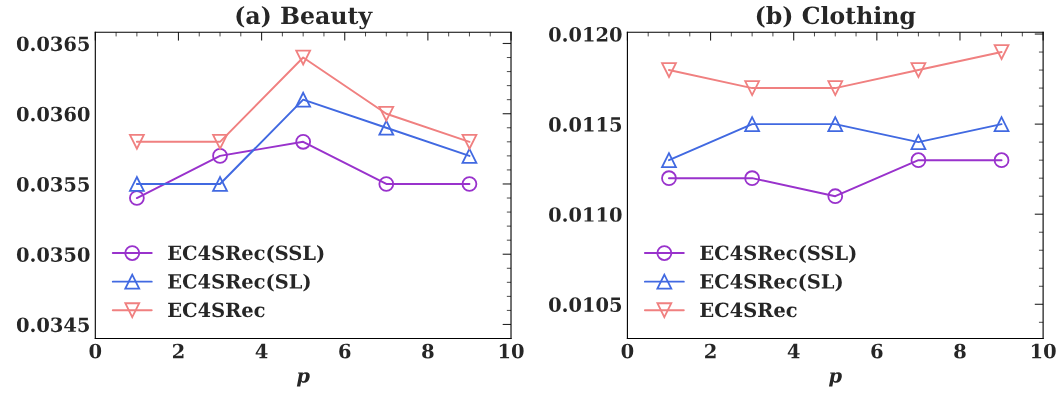 This screenshot has width=1059, height=403. I want to click on y-tick-label: 0.0110, so click(585, 214).